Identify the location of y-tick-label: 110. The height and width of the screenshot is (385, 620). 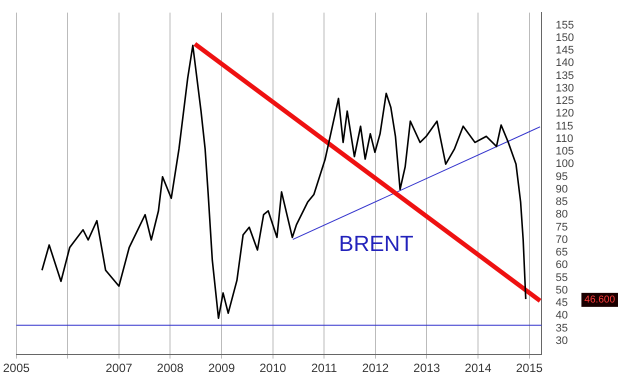
(565, 138).